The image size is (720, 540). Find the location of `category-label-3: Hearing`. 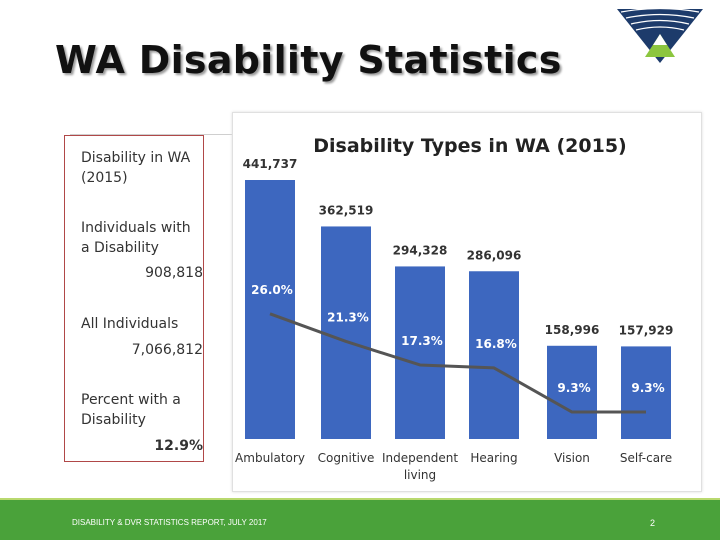

category-label-3: Hearing is located at coordinates (493, 458).